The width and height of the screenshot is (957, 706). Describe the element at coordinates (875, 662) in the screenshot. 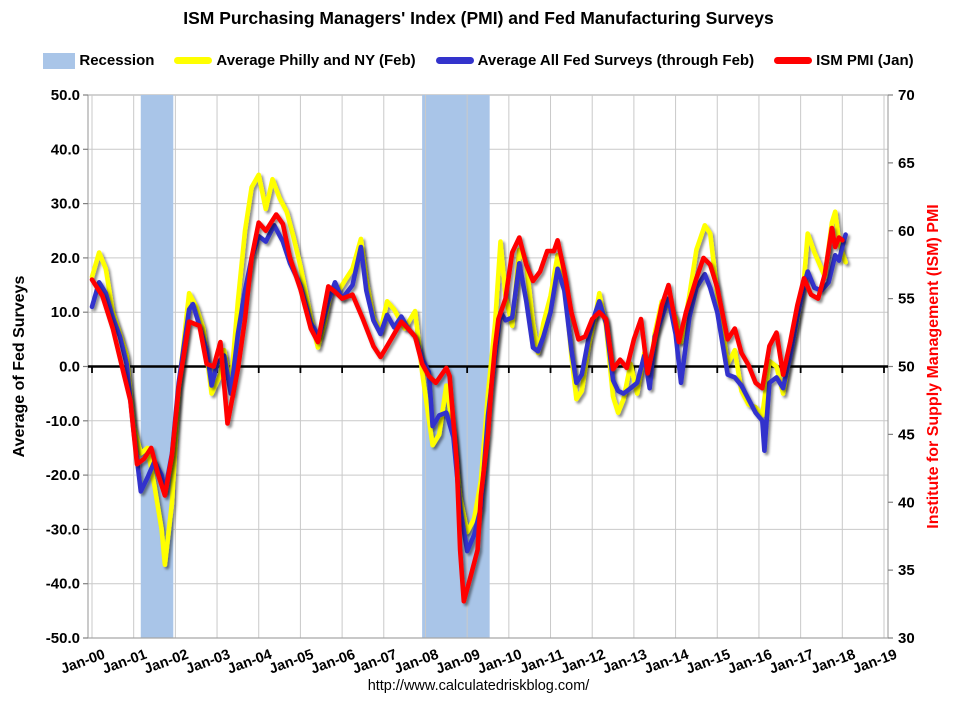

I see `svg-text: Jan-19` at that location.